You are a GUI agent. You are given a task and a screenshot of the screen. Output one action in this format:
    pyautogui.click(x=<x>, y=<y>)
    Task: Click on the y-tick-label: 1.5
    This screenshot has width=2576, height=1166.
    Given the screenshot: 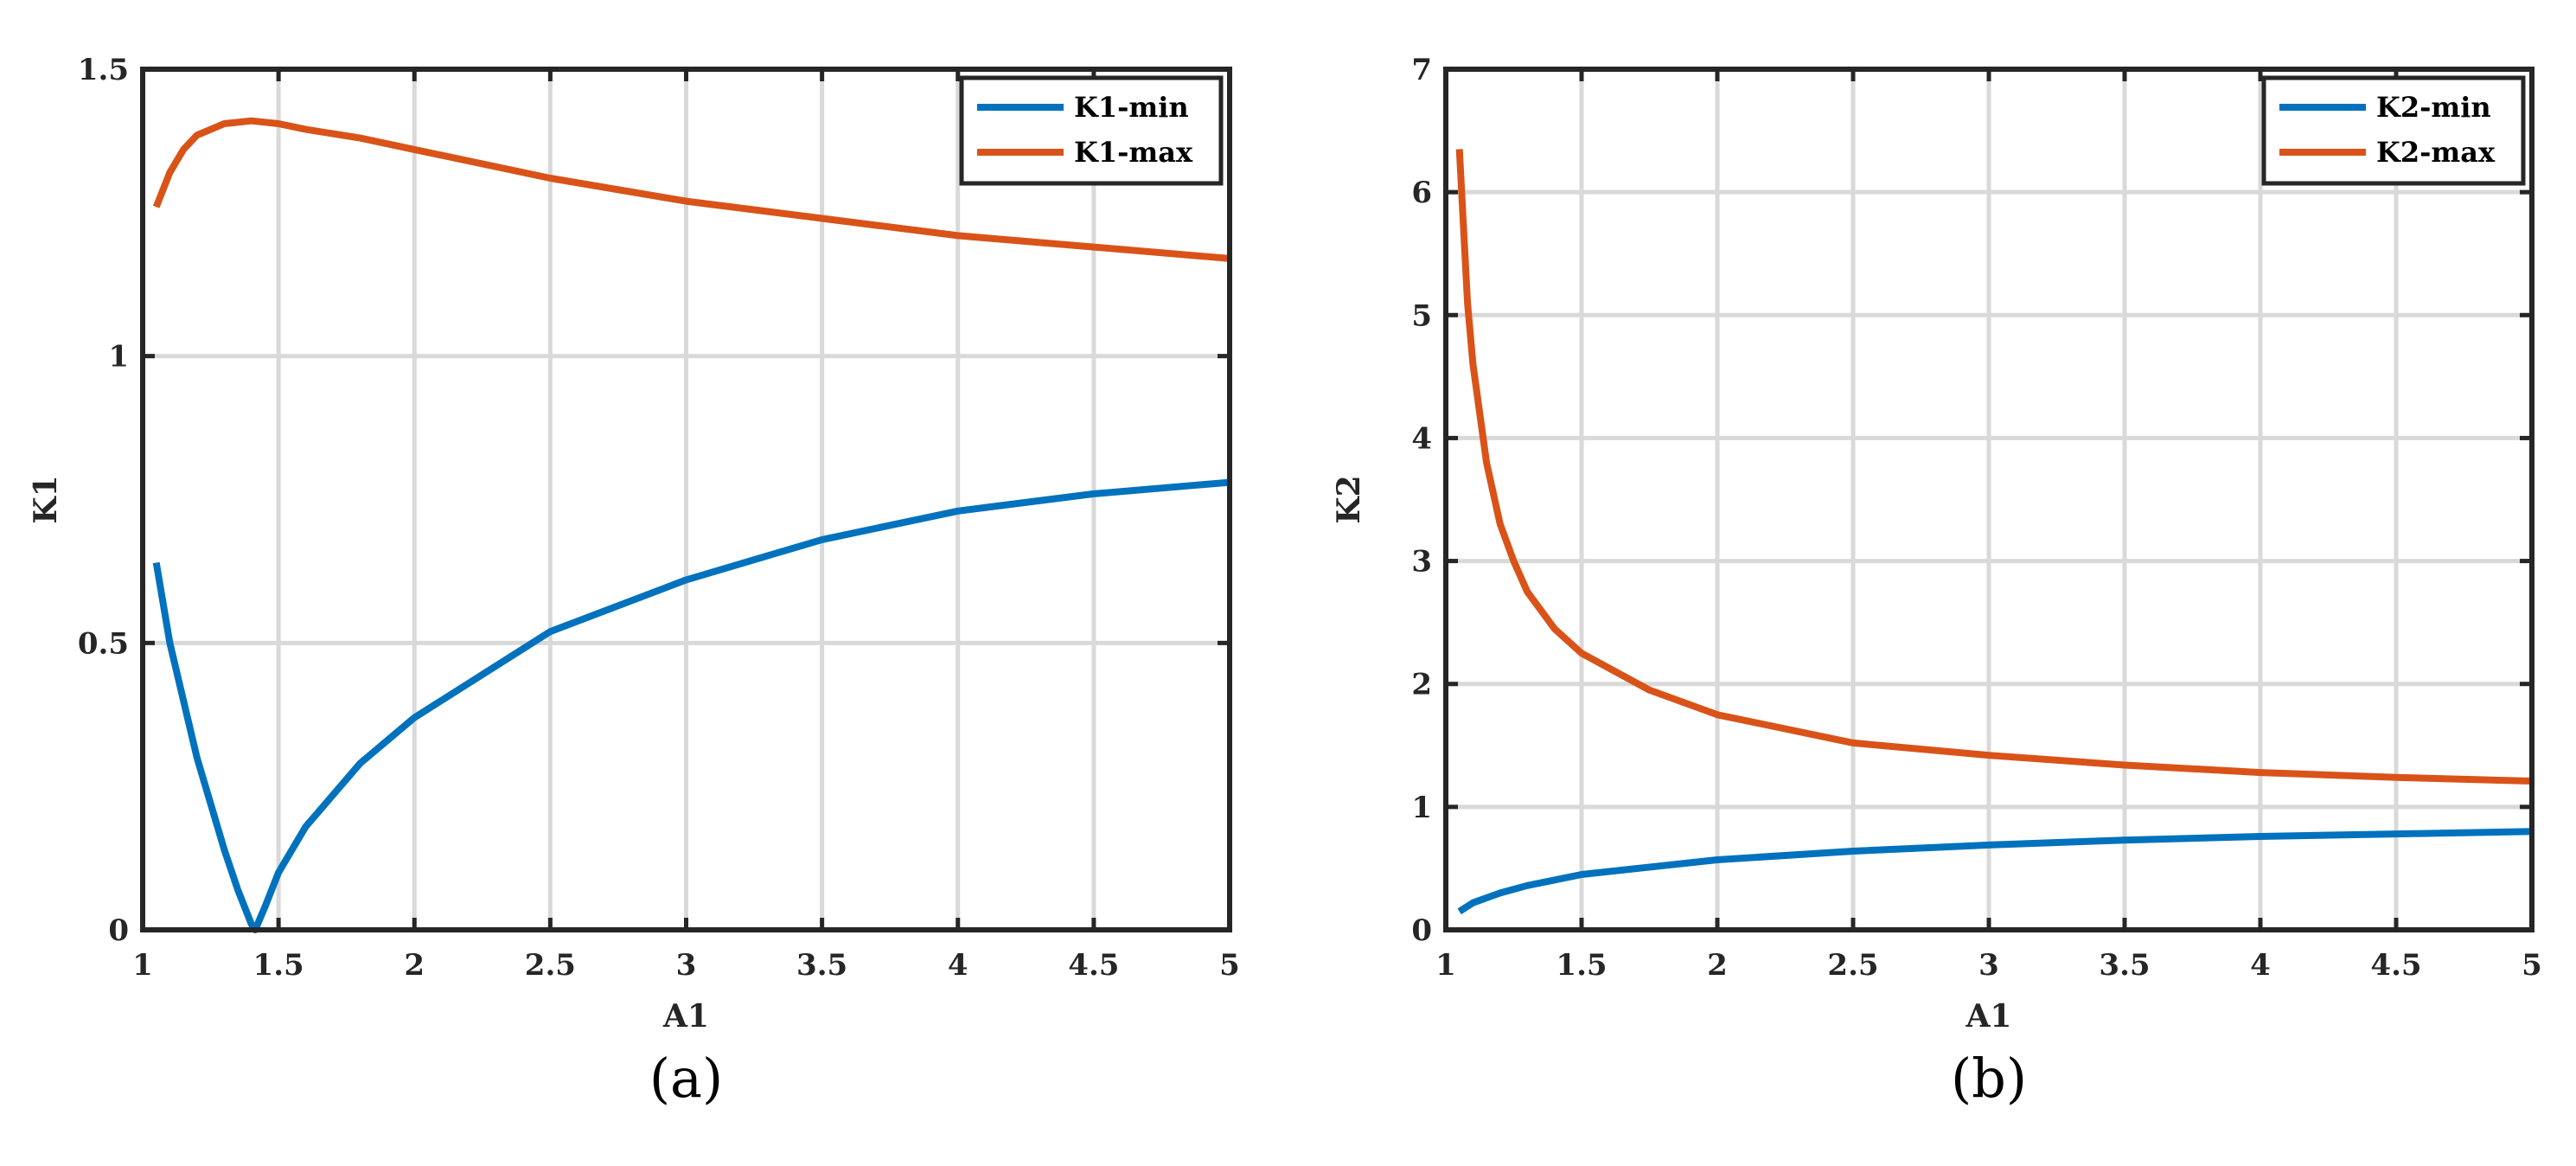 What is the action you would take?
    pyautogui.click(x=104, y=70)
    